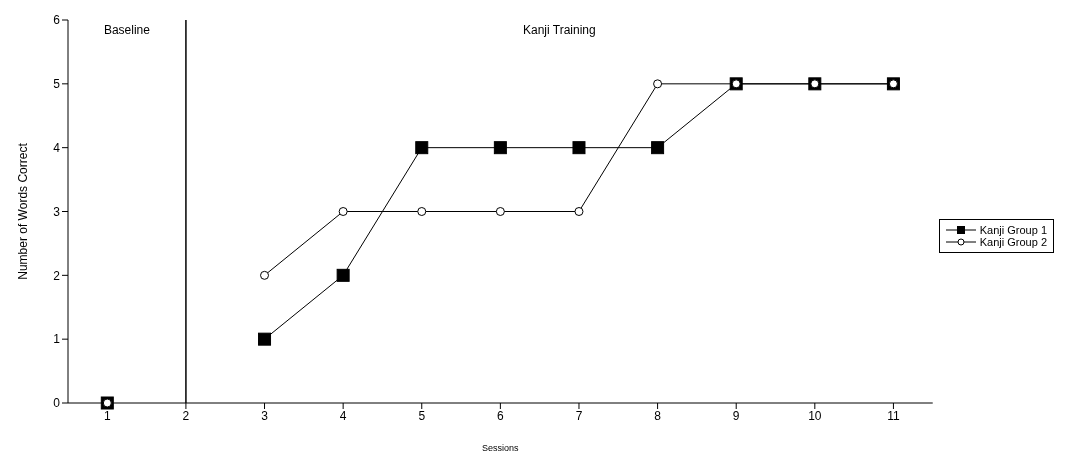 The width and height of the screenshot is (1067, 467). Describe the element at coordinates (501, 415) in the screenshot. I see `x-tick-label: 6` at that location.